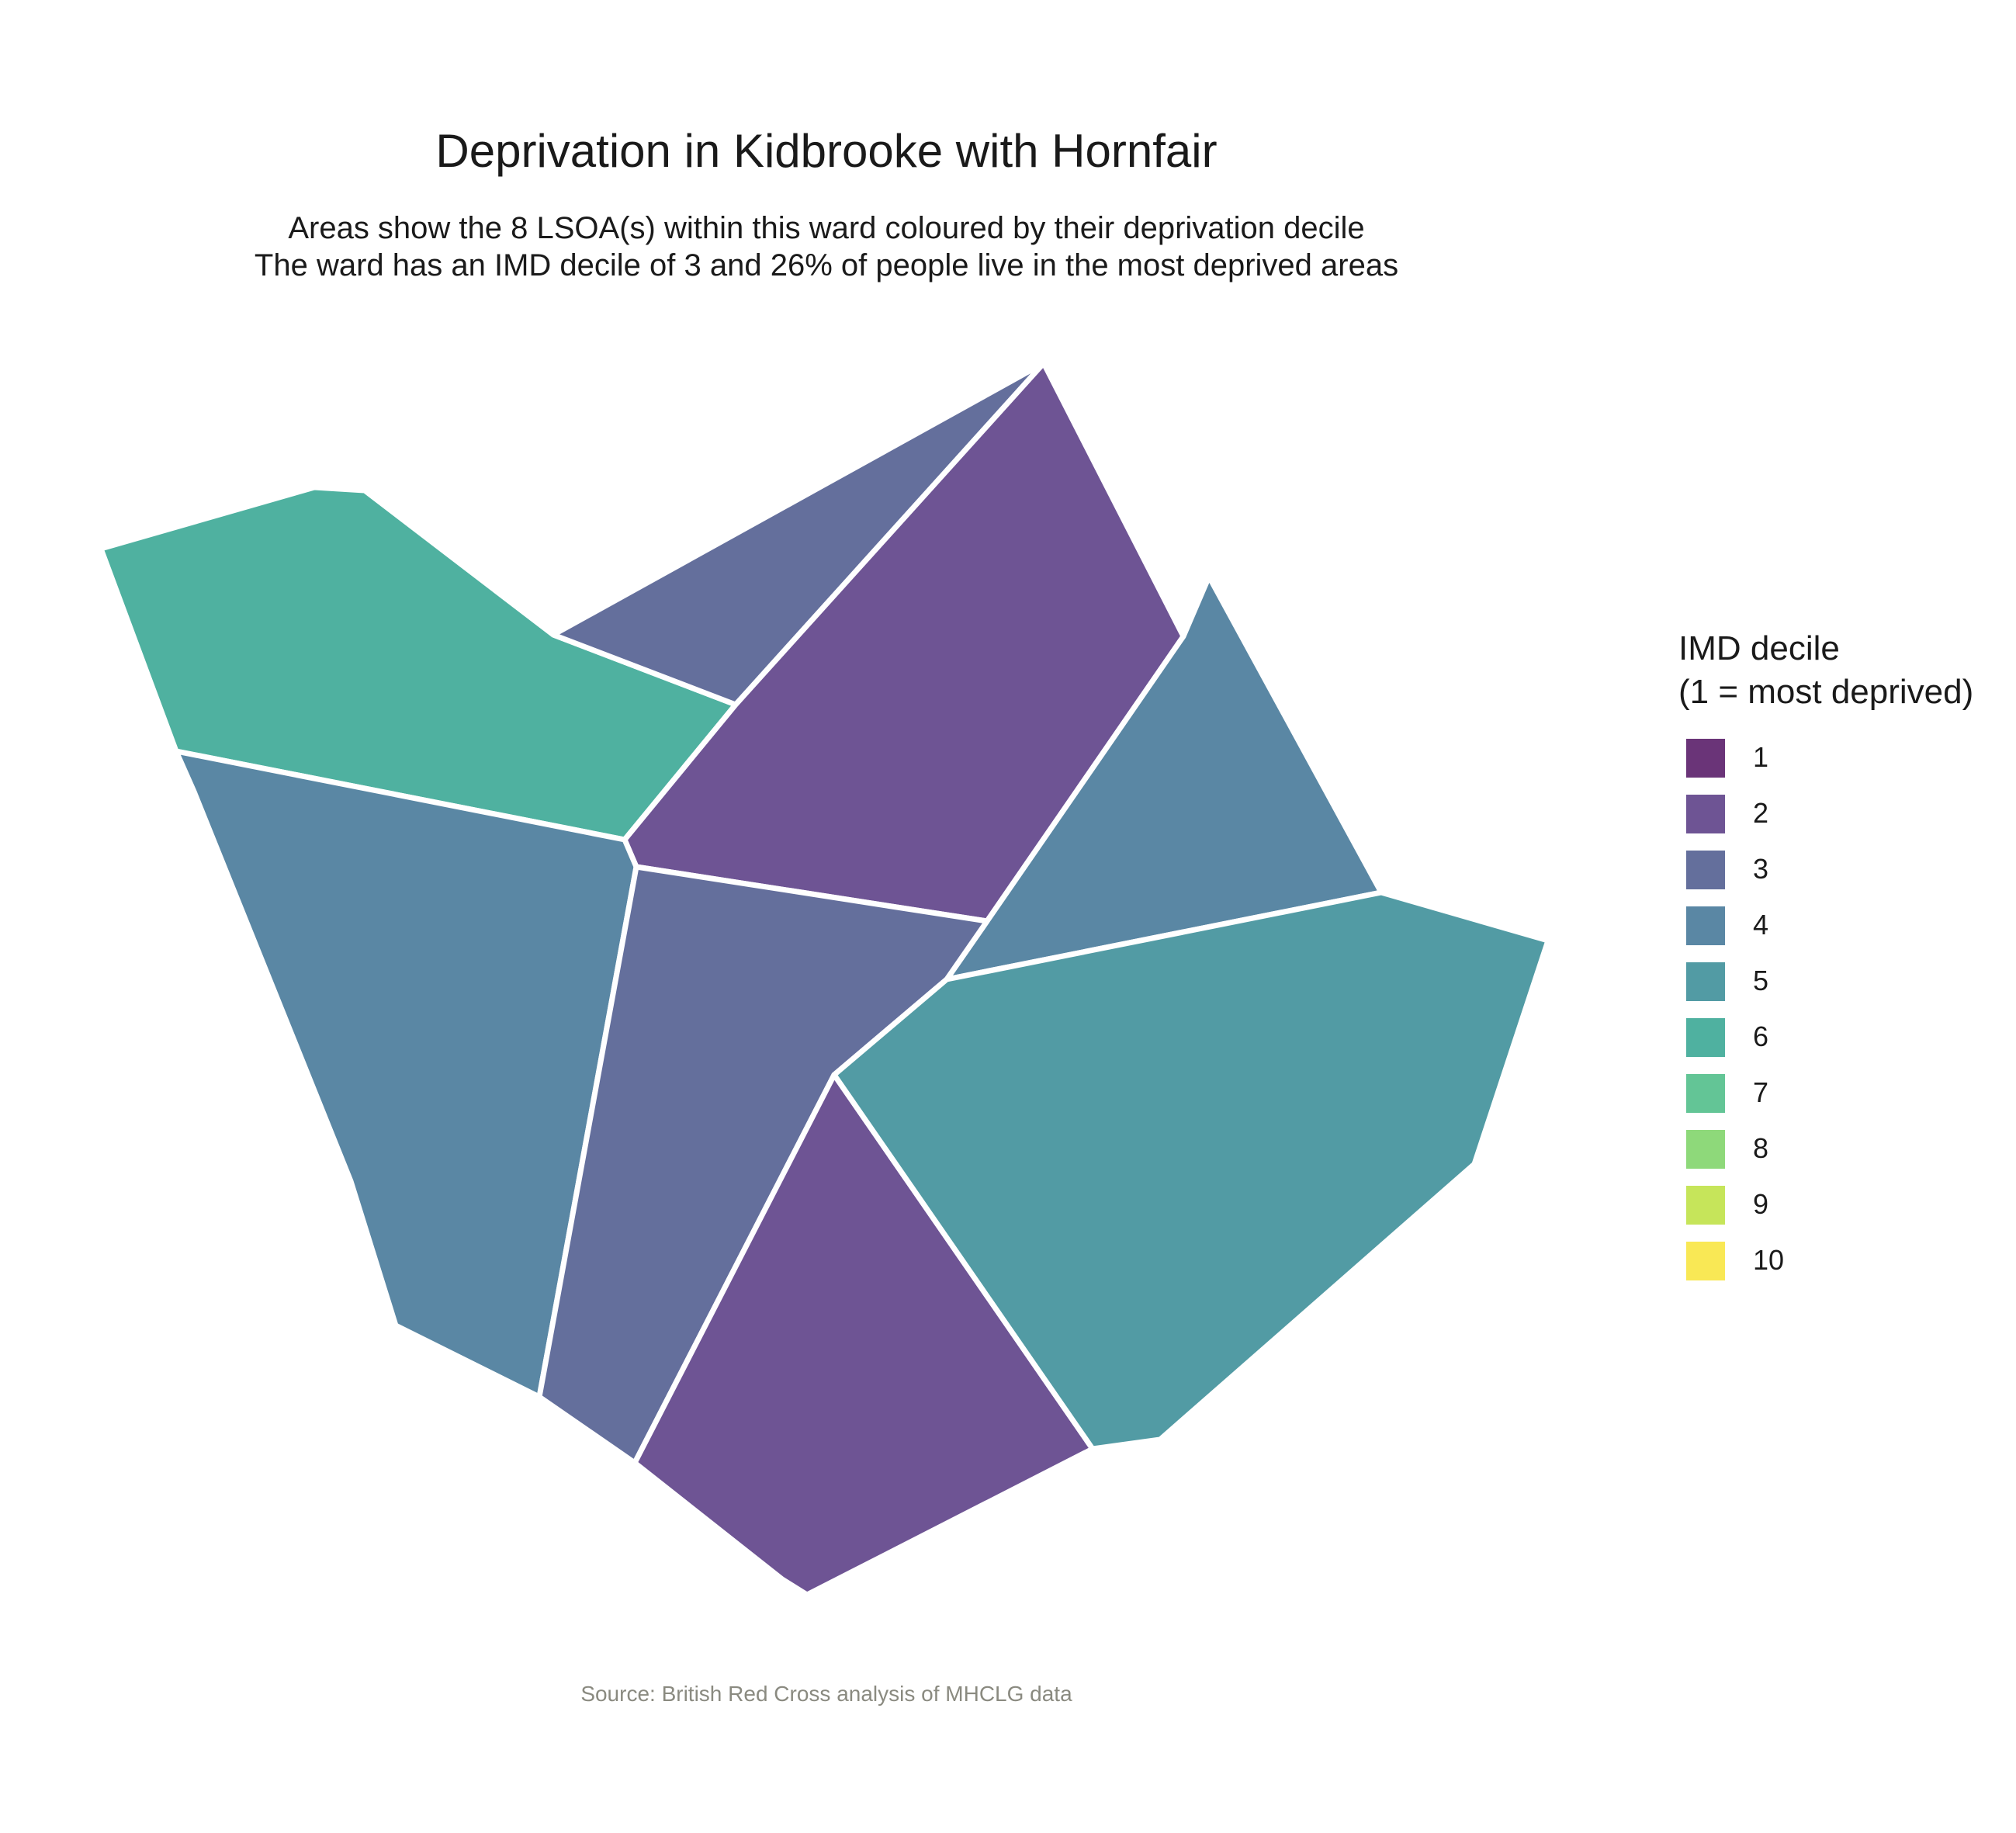 The height and width of the screenshot is (1833, 2016). I want to click on legend-item: 10, so click(1825, 1265).